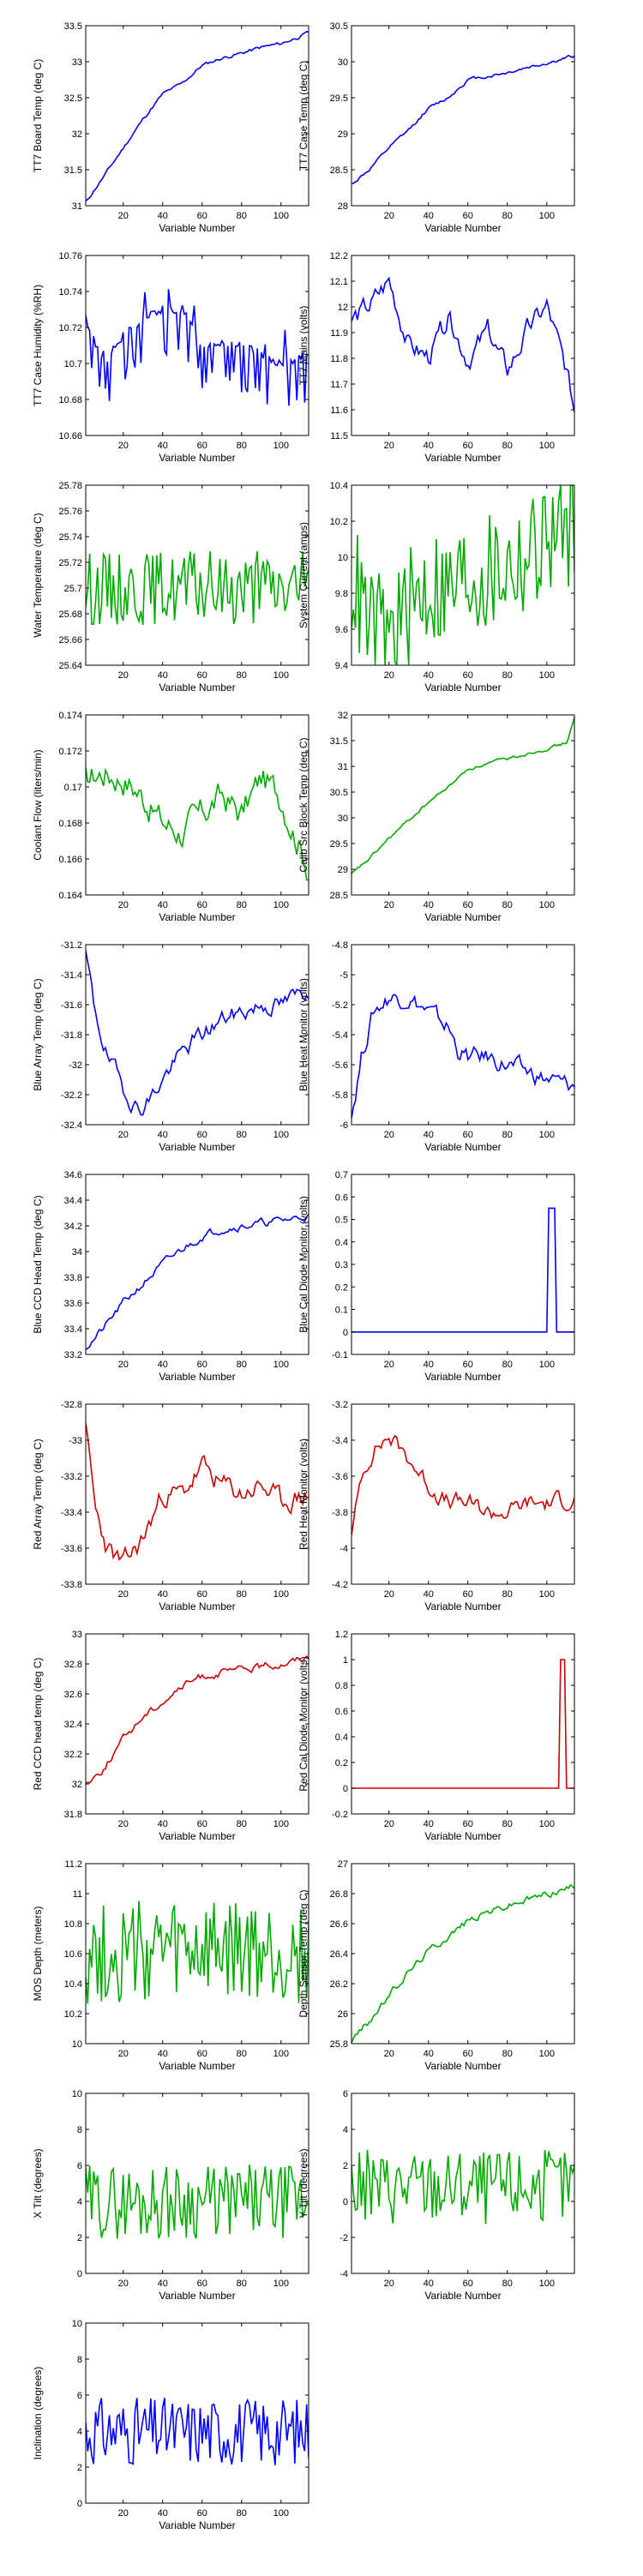 This screenshot has height=2576, width=643. What do you see at coordinates (341, 1763) in the screenshot?
I see `y-tick-label: 0.2` at bounding box center [341, 1763].